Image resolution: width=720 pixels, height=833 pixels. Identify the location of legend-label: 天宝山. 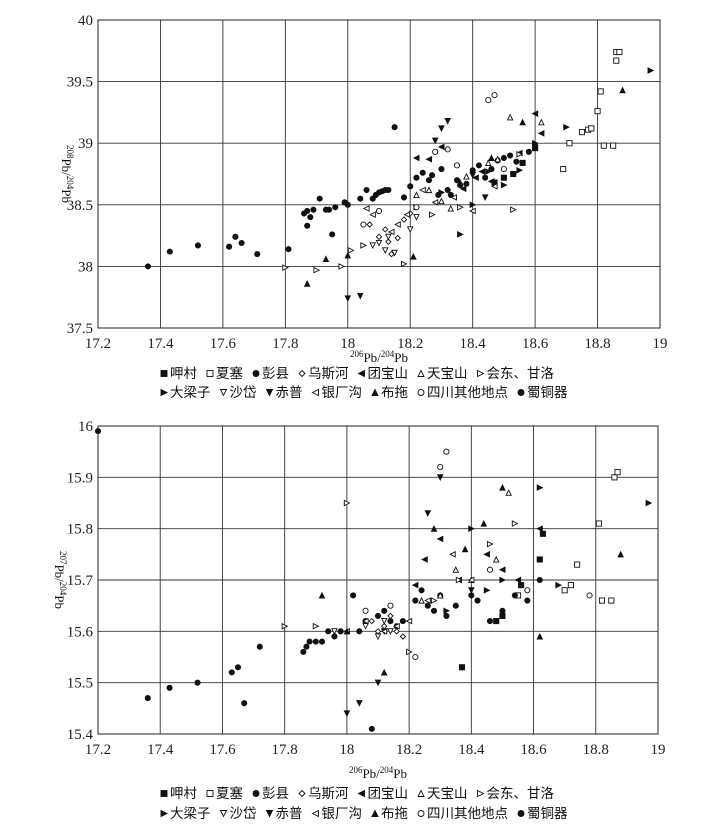
(447, 794).